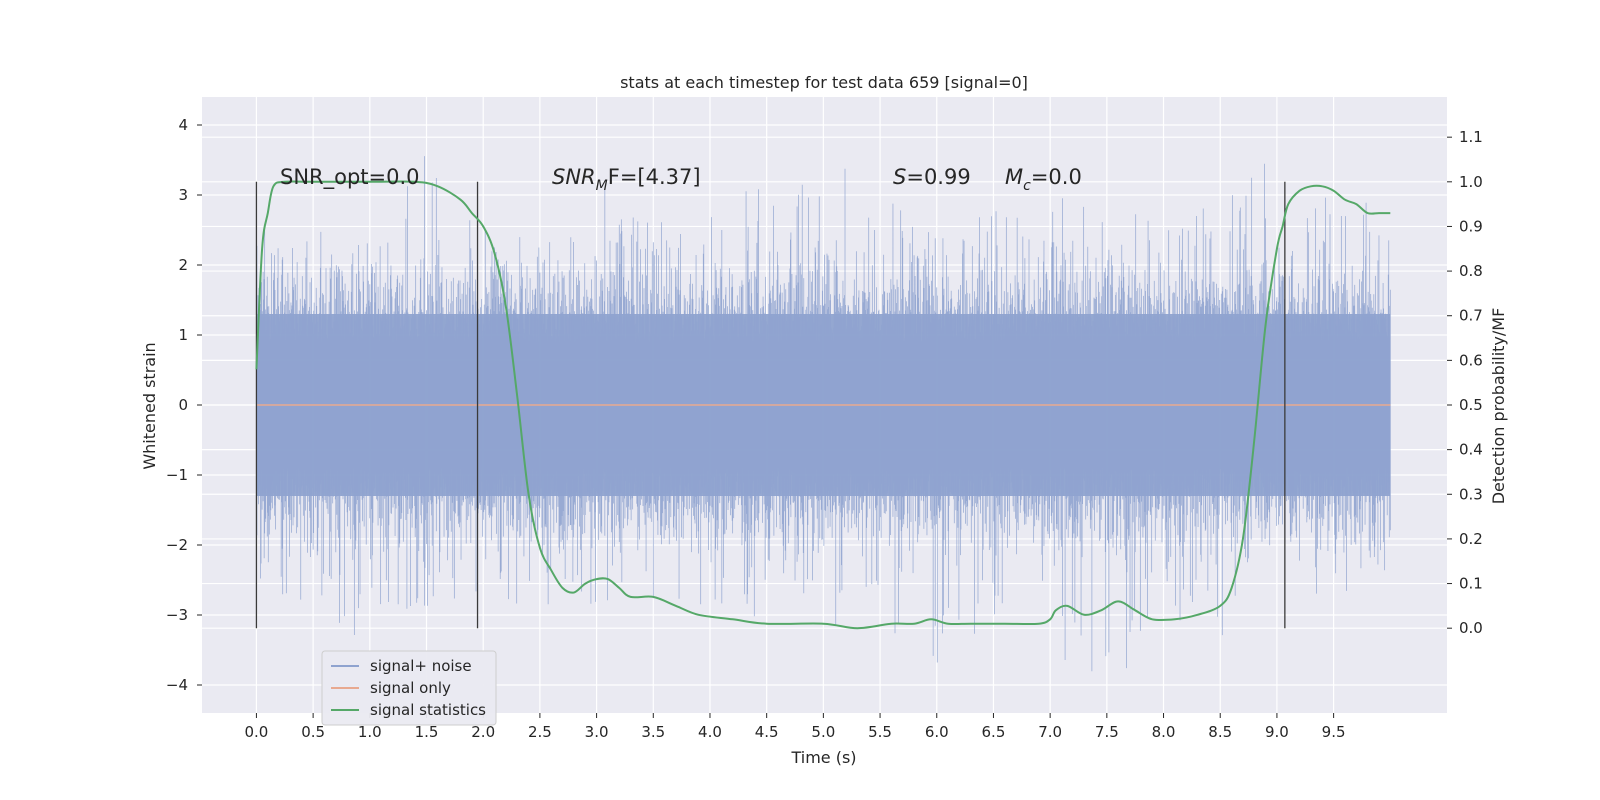  I want to click on y-right-tick-label: 0.2, so click(1471, 539).